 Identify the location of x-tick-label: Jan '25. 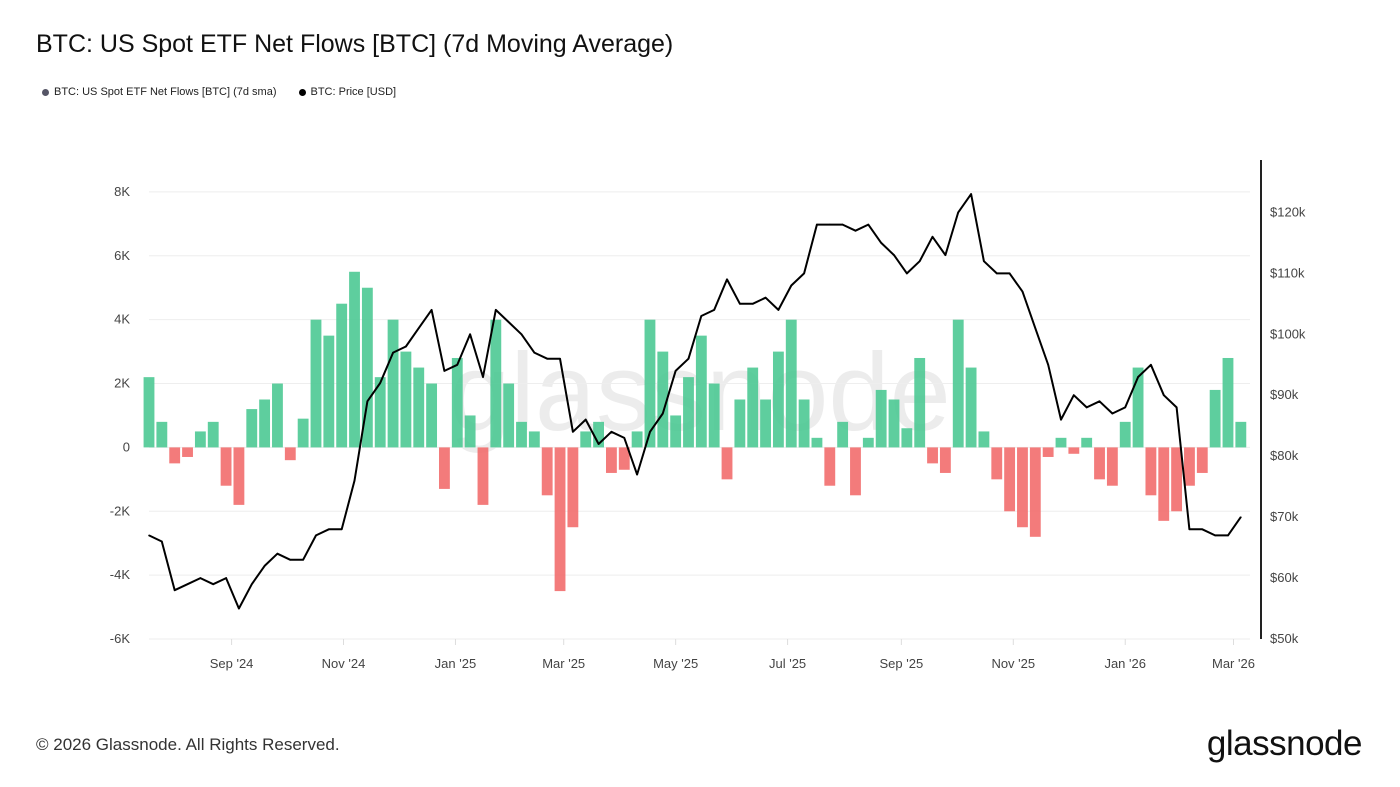
(456, 663).